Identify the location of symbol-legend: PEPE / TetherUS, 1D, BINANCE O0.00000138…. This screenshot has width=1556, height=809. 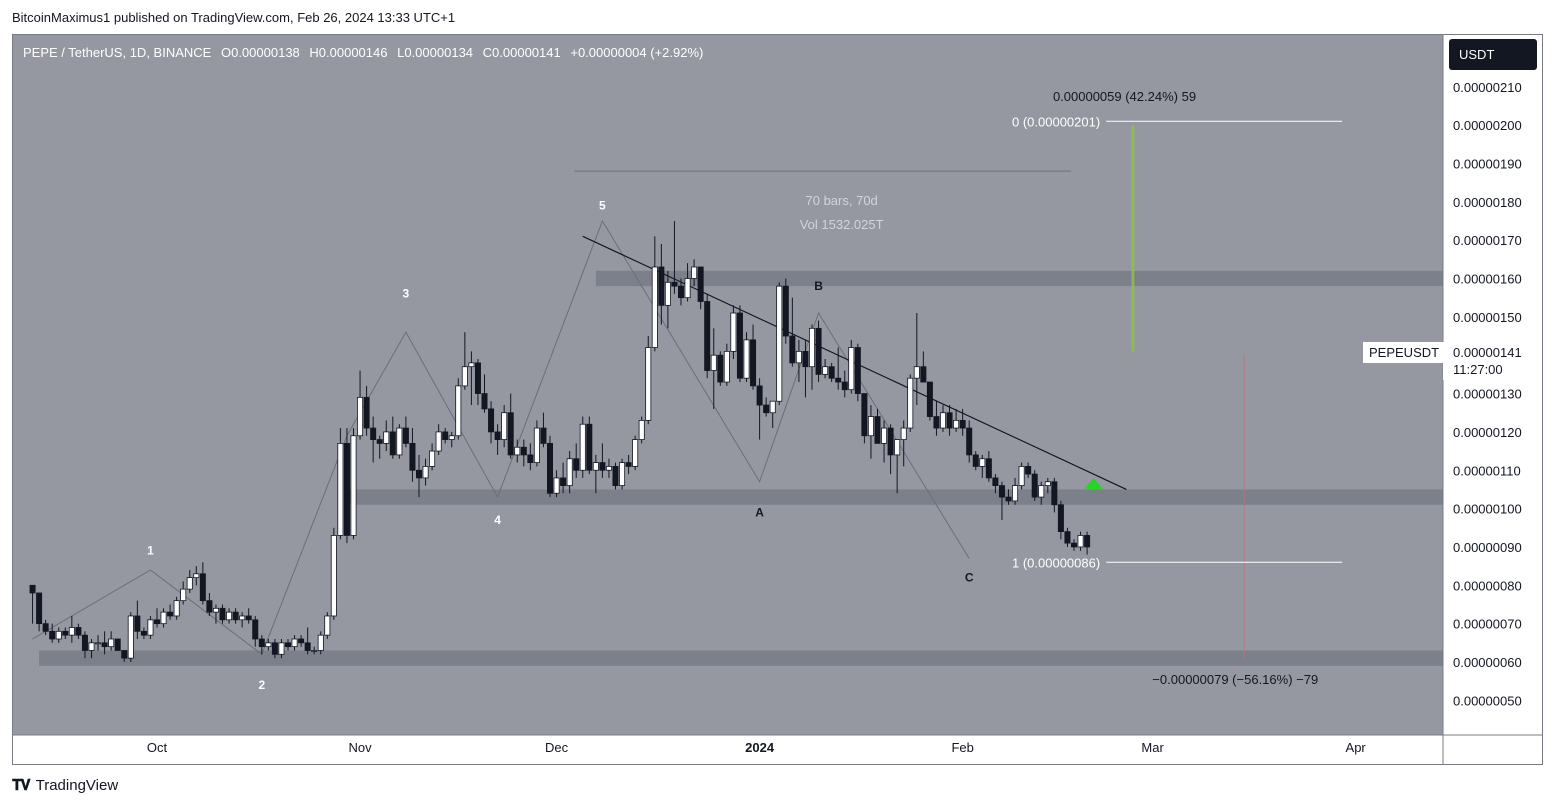
(363, 52).